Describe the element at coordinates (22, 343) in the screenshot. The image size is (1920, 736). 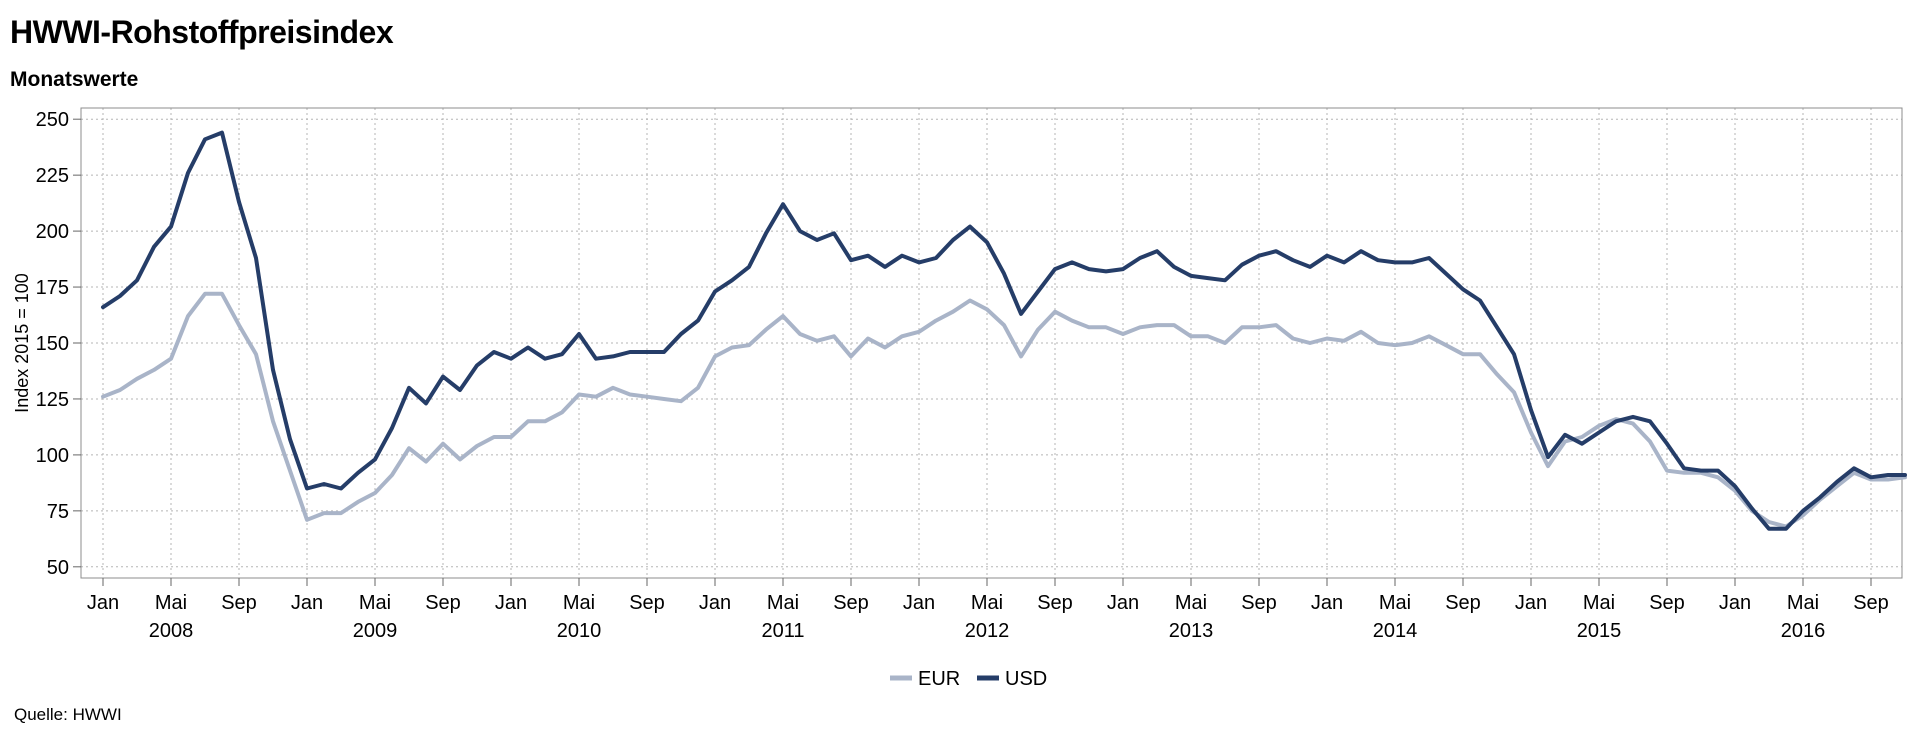
I see `y-axis-title: Index 2015 = 100` at that location.